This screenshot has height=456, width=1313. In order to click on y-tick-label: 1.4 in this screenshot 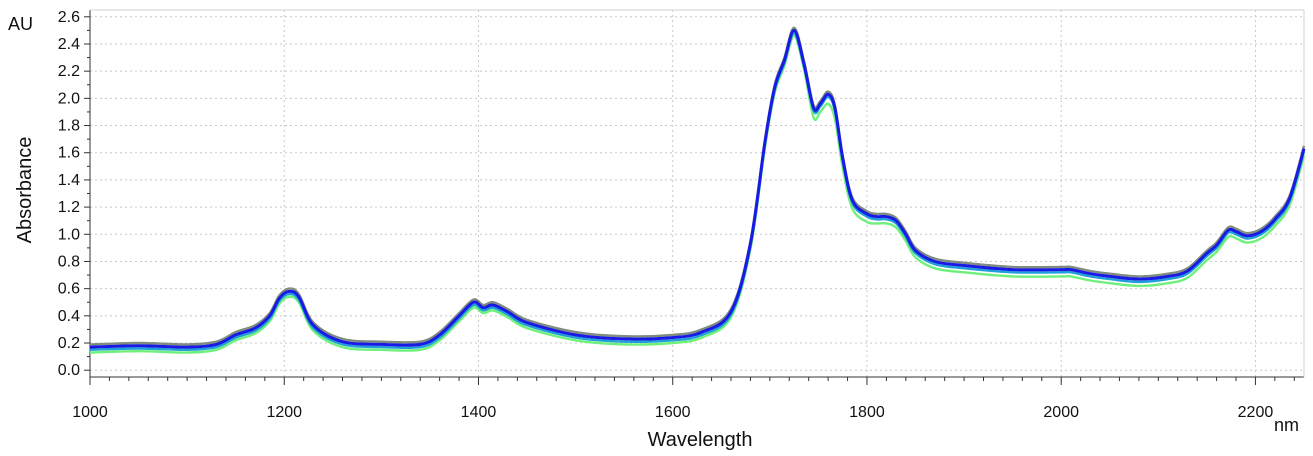, I will do `click(69, 180)`.